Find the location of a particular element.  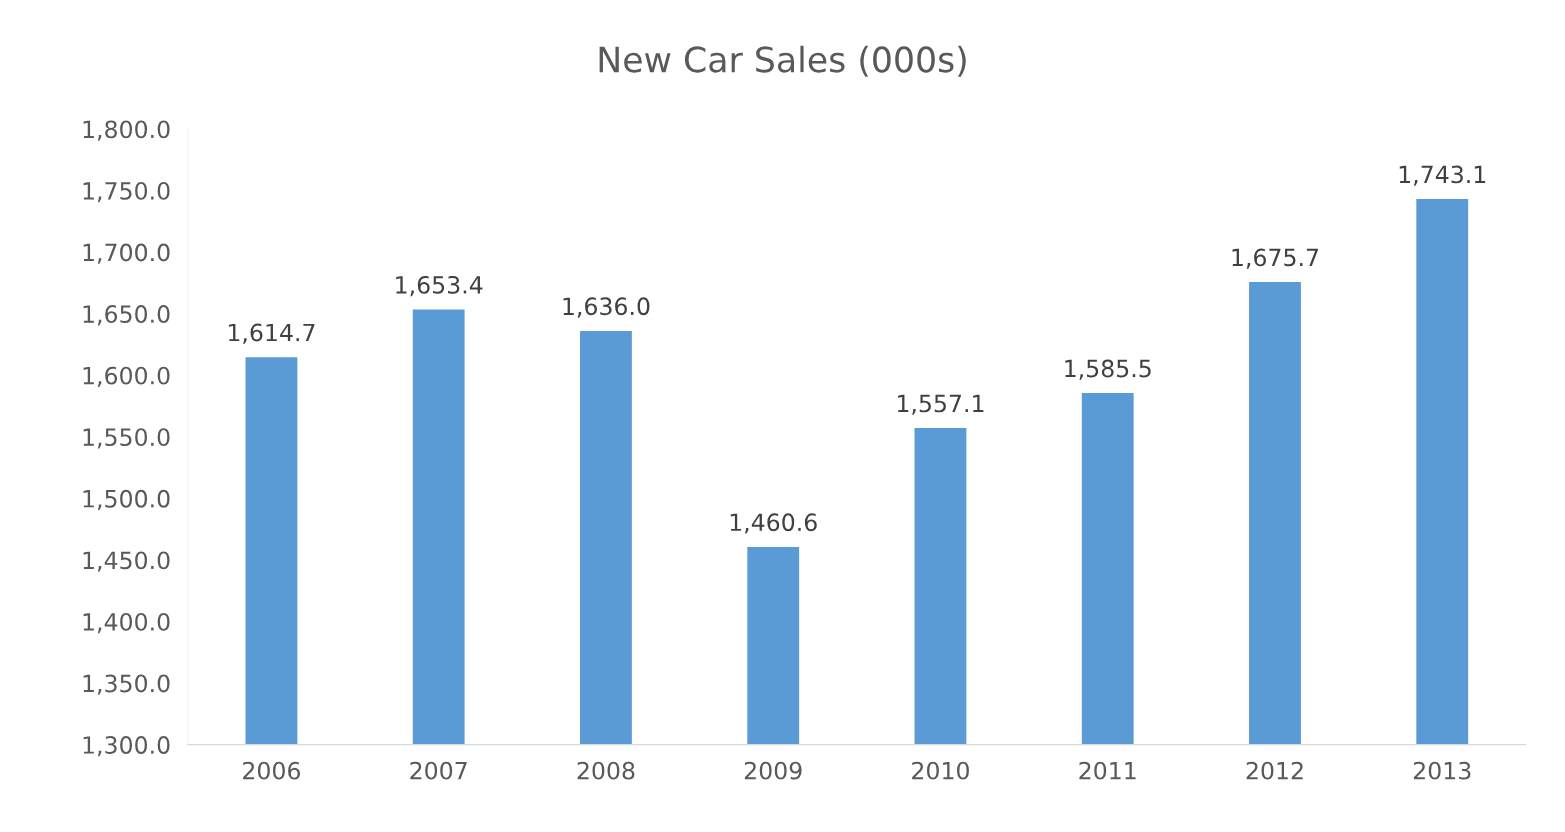

y-tick-label: 1,400.0 is located at coordinates (126, 623).